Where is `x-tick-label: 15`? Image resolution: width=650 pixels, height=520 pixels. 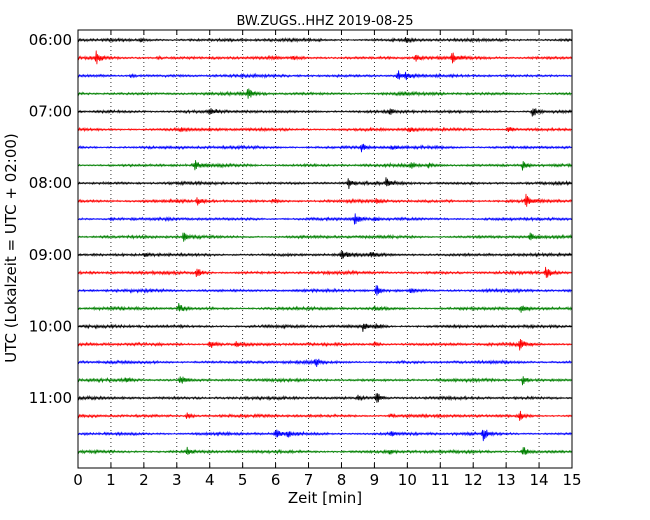 x-tick-label: 15 is located at coordinates (571, 480).